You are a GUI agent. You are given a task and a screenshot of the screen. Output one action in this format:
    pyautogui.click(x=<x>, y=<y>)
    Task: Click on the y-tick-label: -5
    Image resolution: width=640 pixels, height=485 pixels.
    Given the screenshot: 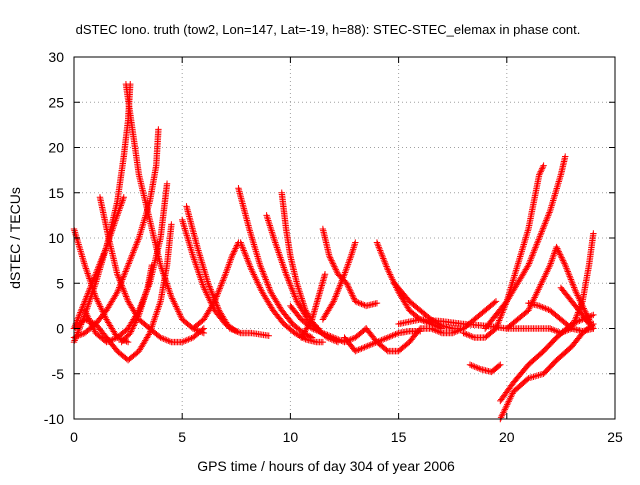 What is the action you would take?
    pyautogui.click(x=58, y=374)
    